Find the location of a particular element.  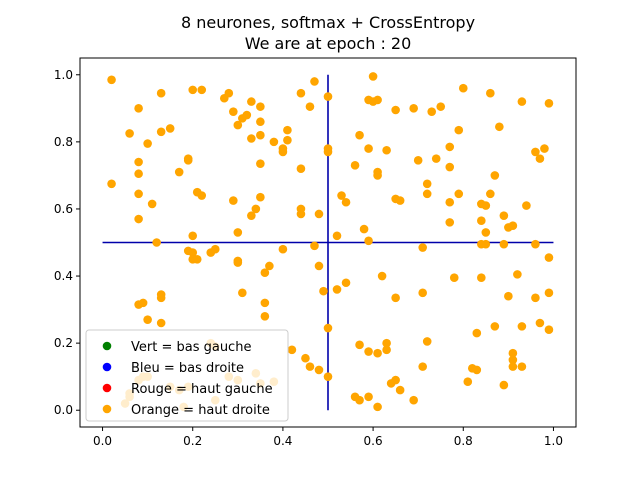

legend-label: Vert = bas gauche is located at coordinates (191, 347).